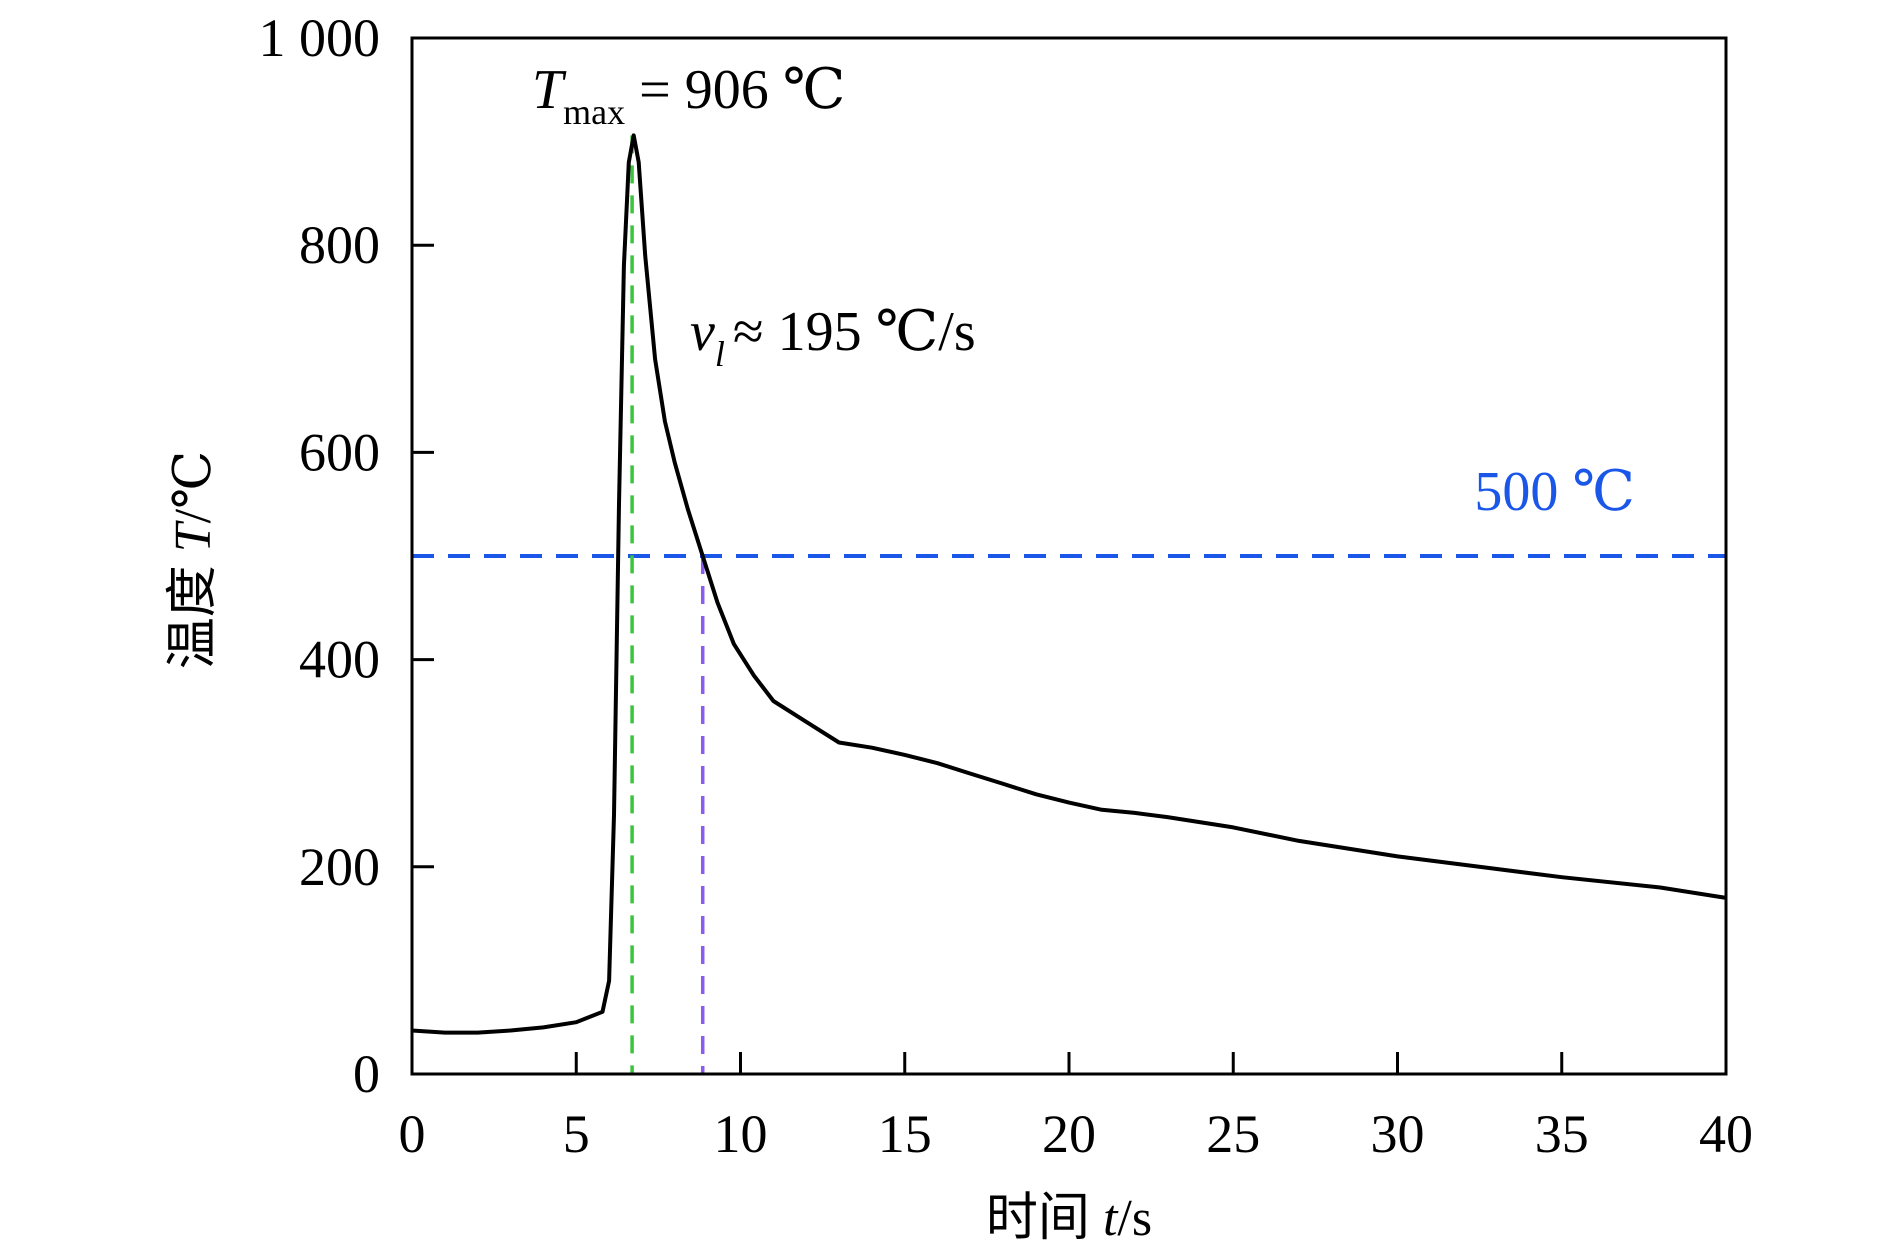 This screenshot has height=1247, width=1890. I want to click on y-tick-label: 200, so click(339, 867).